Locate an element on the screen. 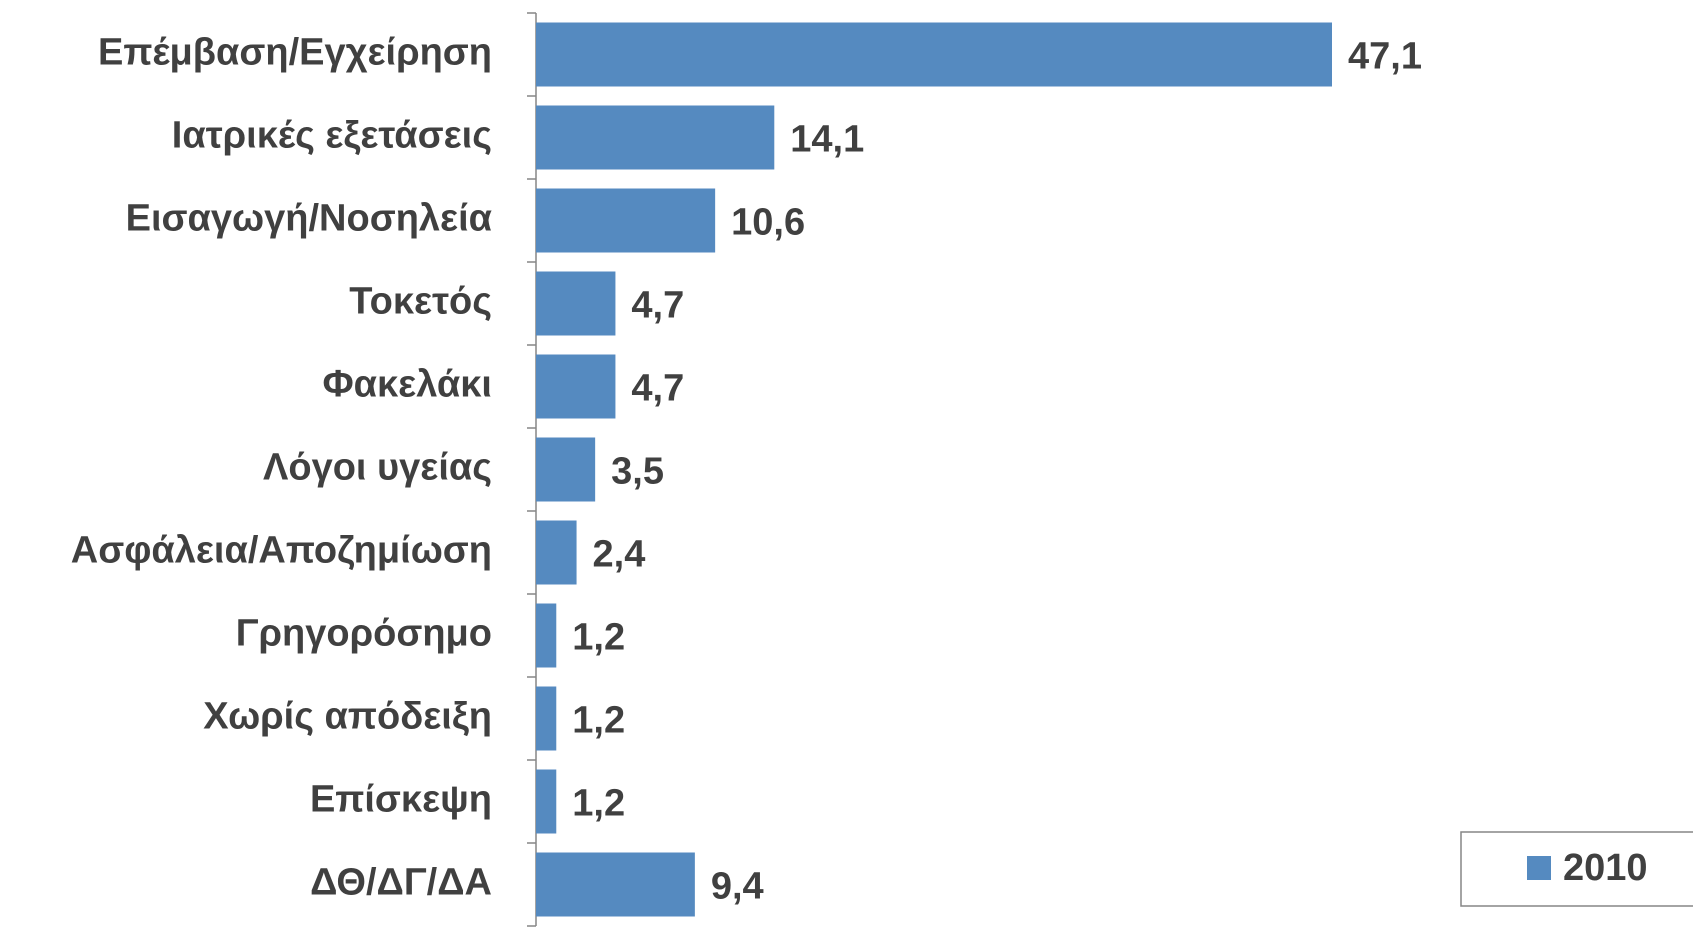 The height and width of the screenshot is (931, 1693). y-tick-label: Φακελάκι is located at coordinates (407, 385).